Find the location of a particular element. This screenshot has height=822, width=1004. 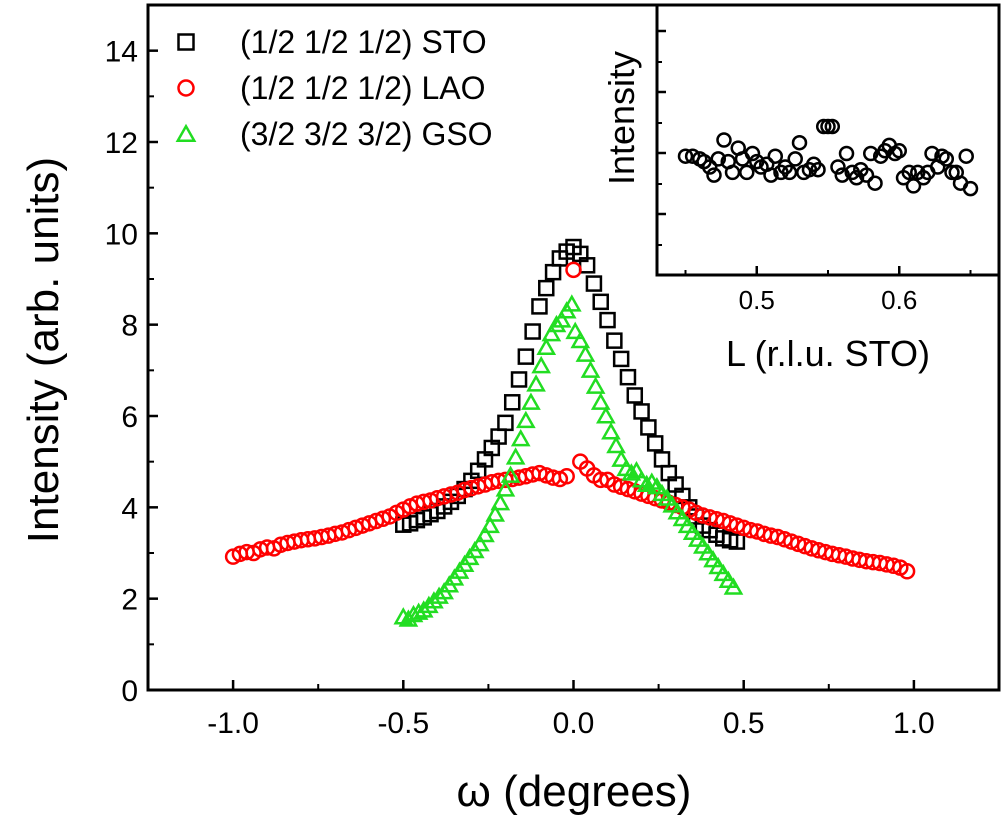

y-tick-label: 4 is located at coordinates (129, 508).